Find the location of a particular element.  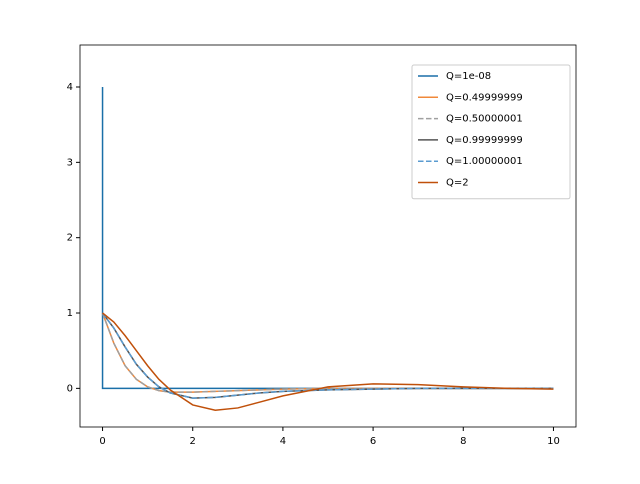

x-tick-label: 10 is located at coordinates (553, 441).